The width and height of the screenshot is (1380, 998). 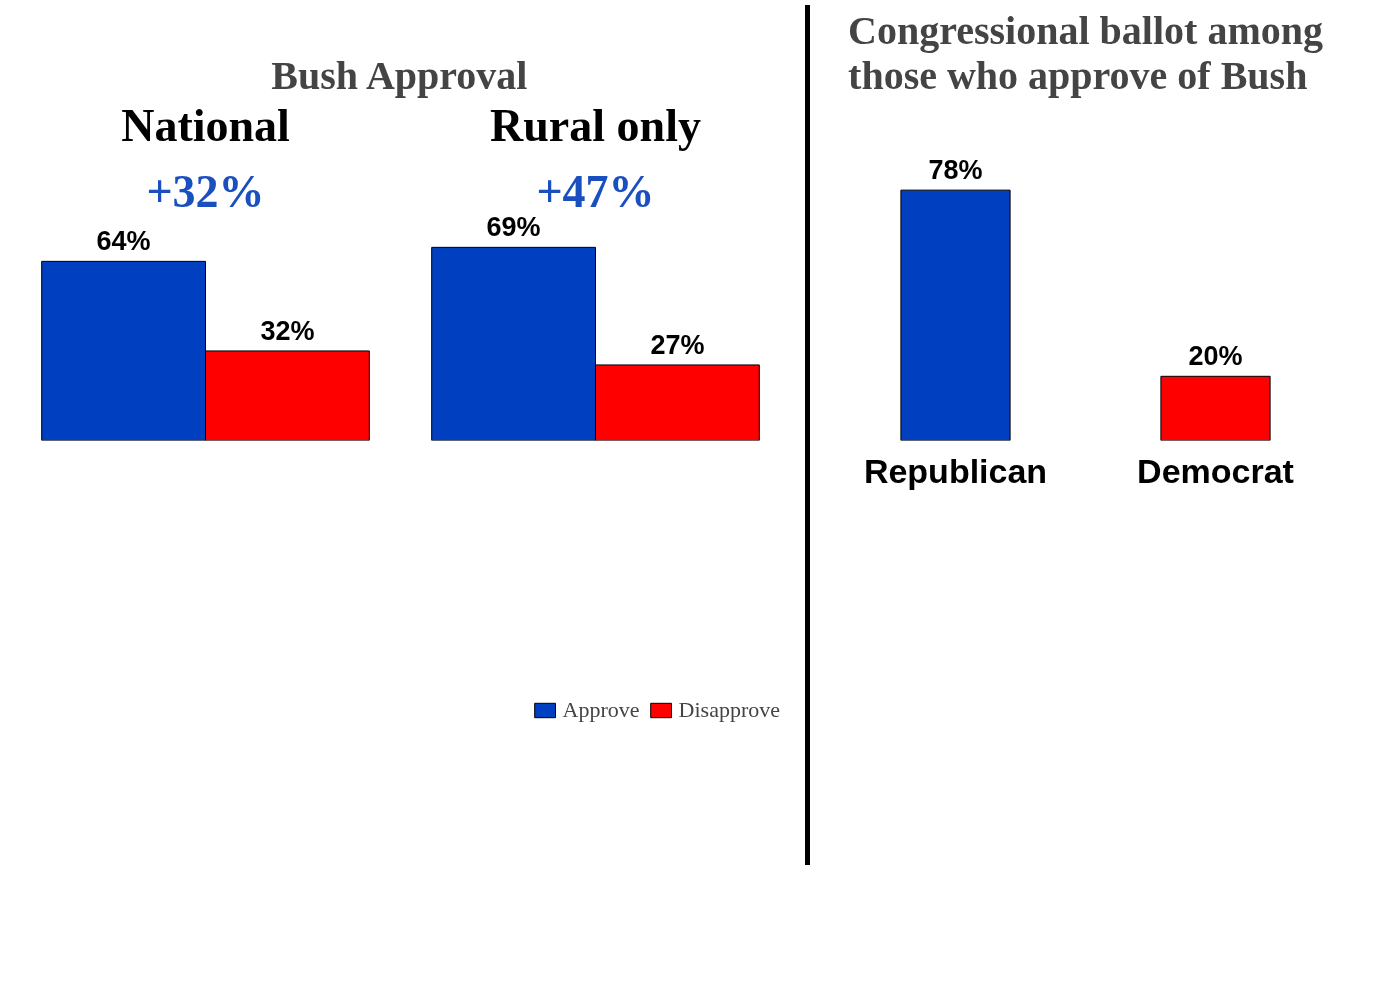 What do you see at coordinates (677, 344) in the screenshot?
I see `data-label: 27%` at bounding box center [677, 344].